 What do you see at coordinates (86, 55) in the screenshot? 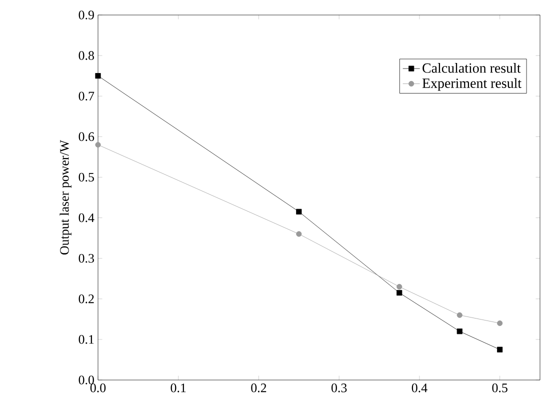
I see `y-tick-label: 0.8` at bounding box center [86, 55].